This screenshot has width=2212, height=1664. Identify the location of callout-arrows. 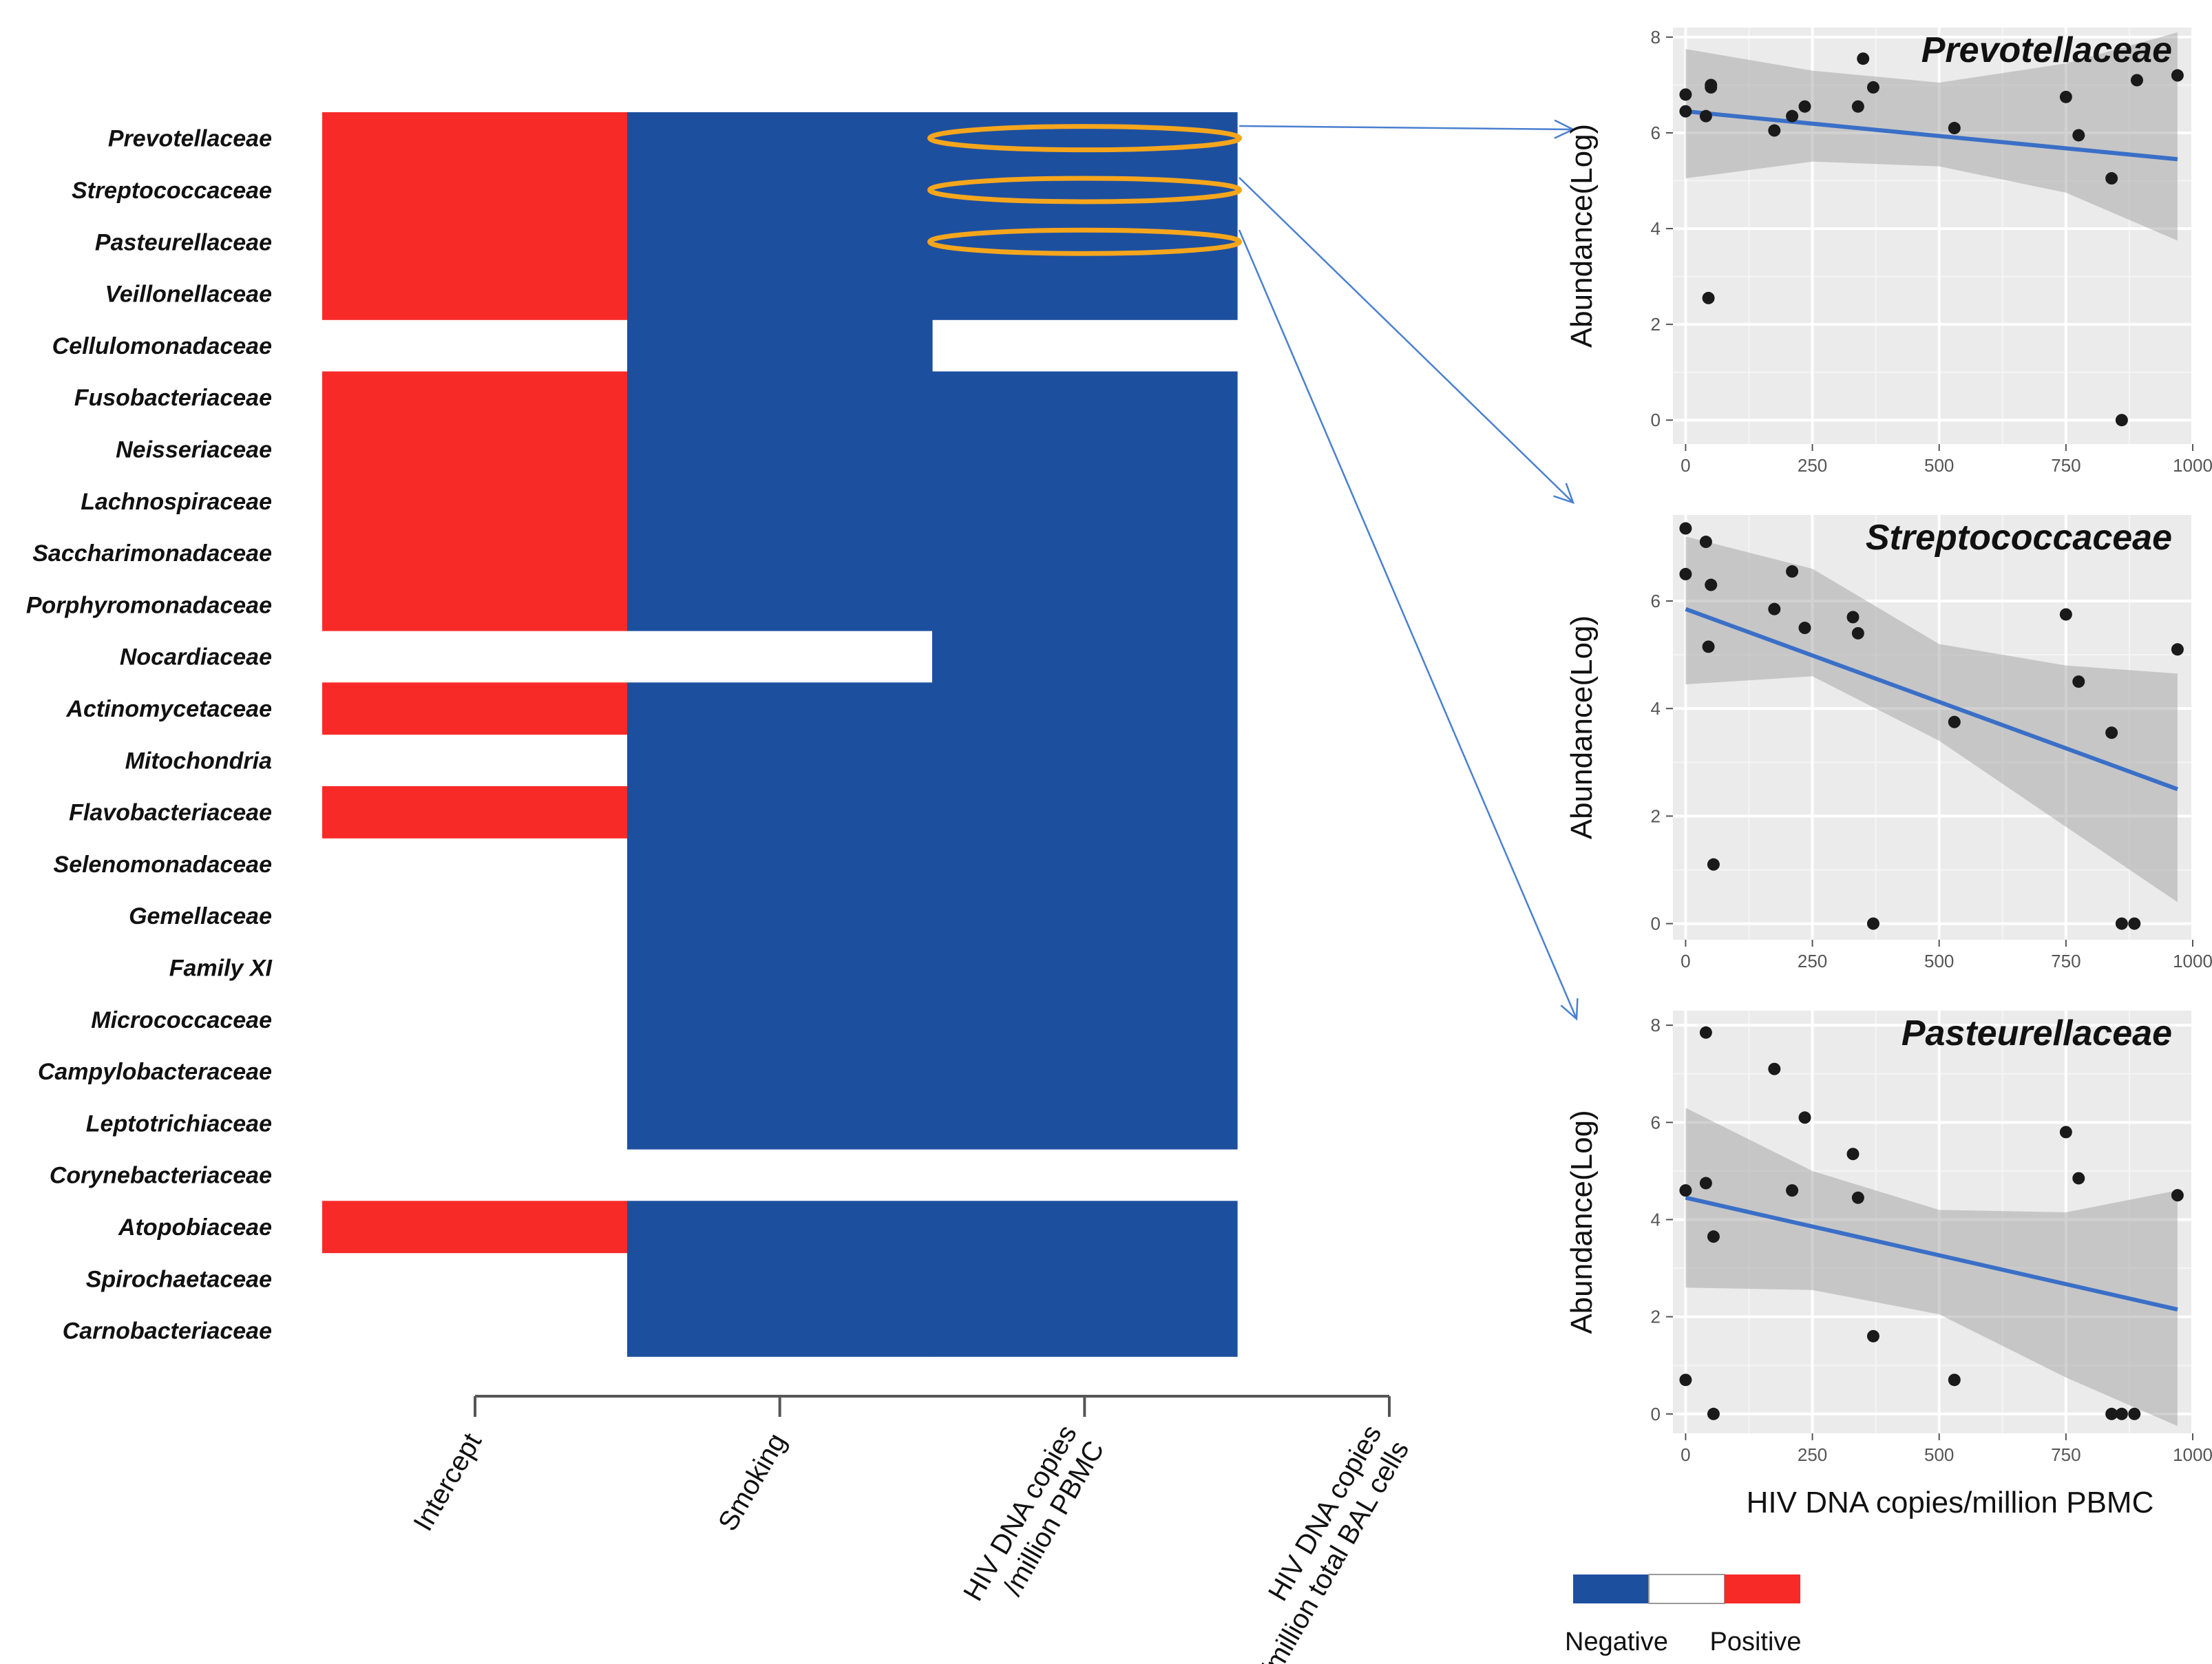
(1408, 570).